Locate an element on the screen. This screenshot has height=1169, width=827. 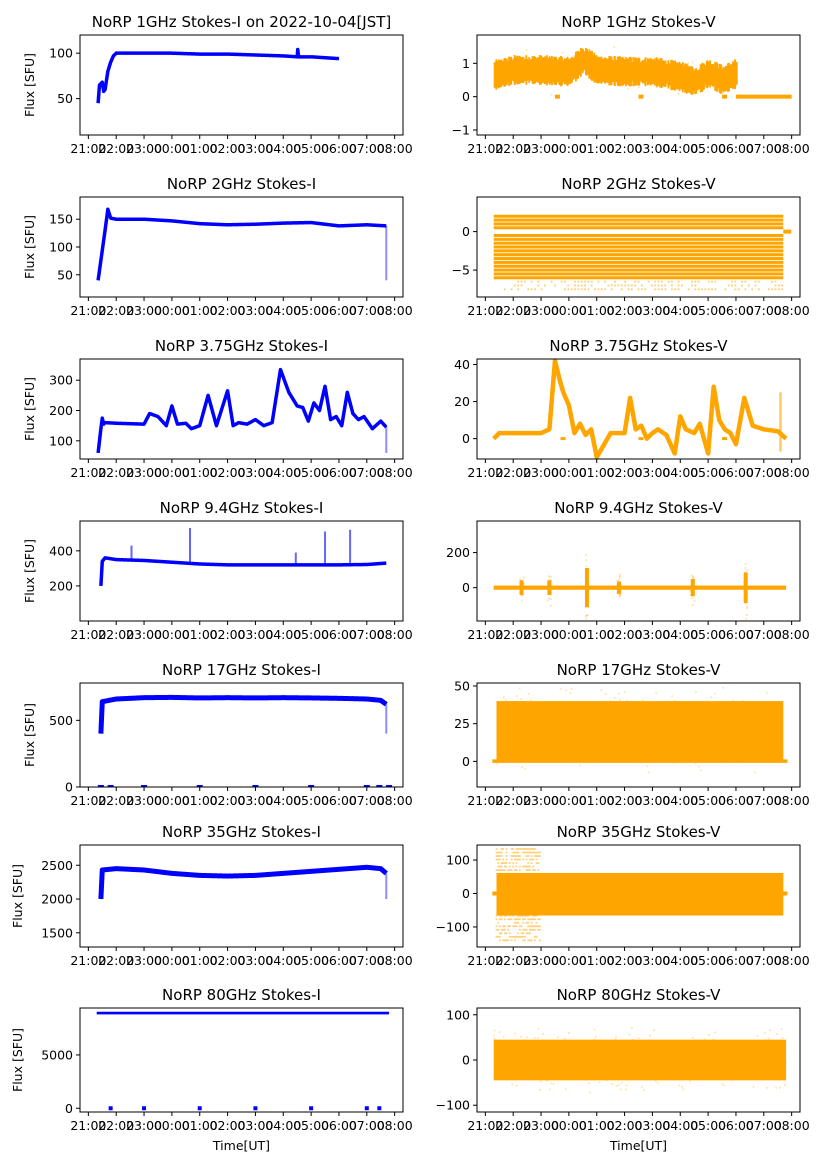
y-axis-label: Flux [SFU] is located at coordinates (17, 896).